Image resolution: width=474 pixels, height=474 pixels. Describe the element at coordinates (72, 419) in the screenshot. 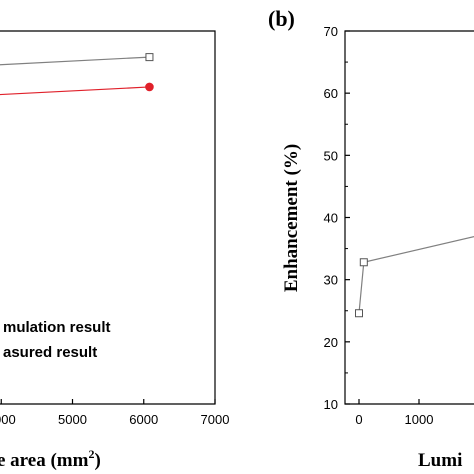

I see `panel-a-x-tick-label: 5000` at that location.